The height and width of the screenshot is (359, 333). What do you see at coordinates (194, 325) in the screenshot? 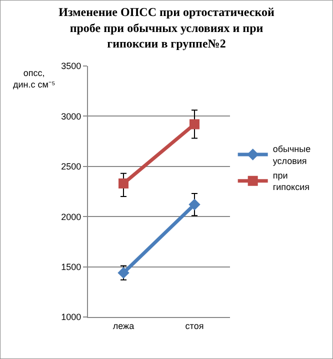
I see `x-tick-label: стоя` at bounding box center [194, 325].